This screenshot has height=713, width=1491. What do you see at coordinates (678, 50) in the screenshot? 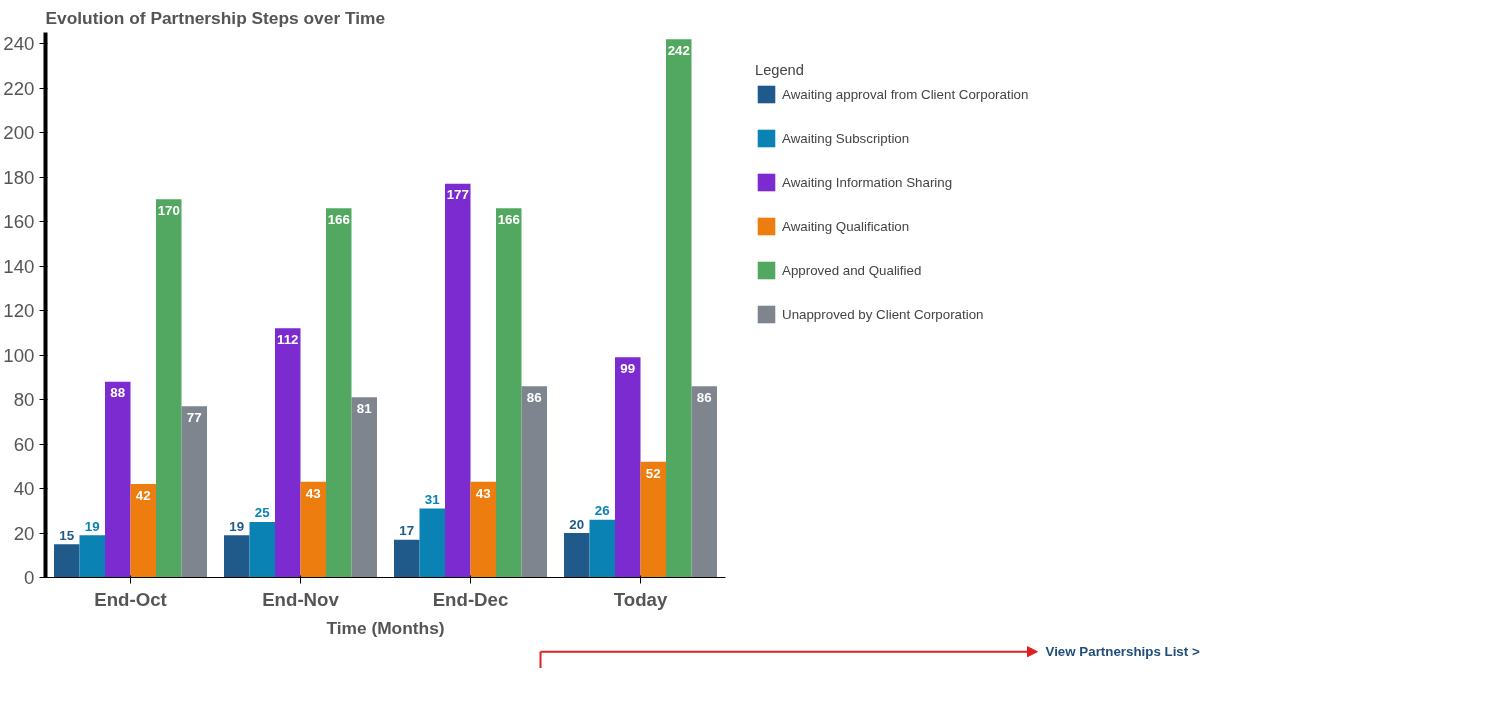
I see `data-label: 242` at bounding box center [678, 50].